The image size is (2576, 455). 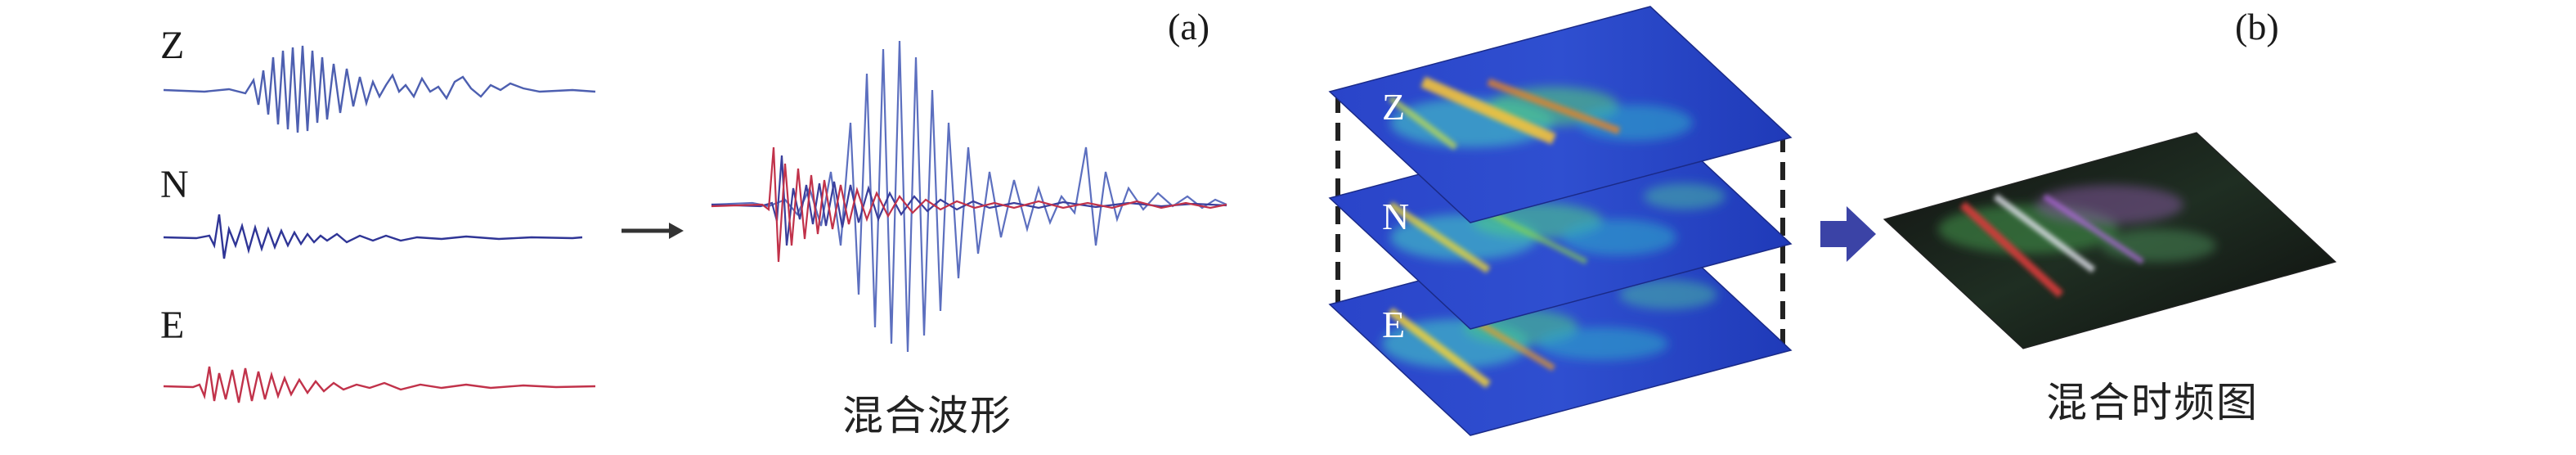 What do you see at coordinates (172, 45) in the screenshot?
I see `label-z: Z` at bounding box center [172, 45].